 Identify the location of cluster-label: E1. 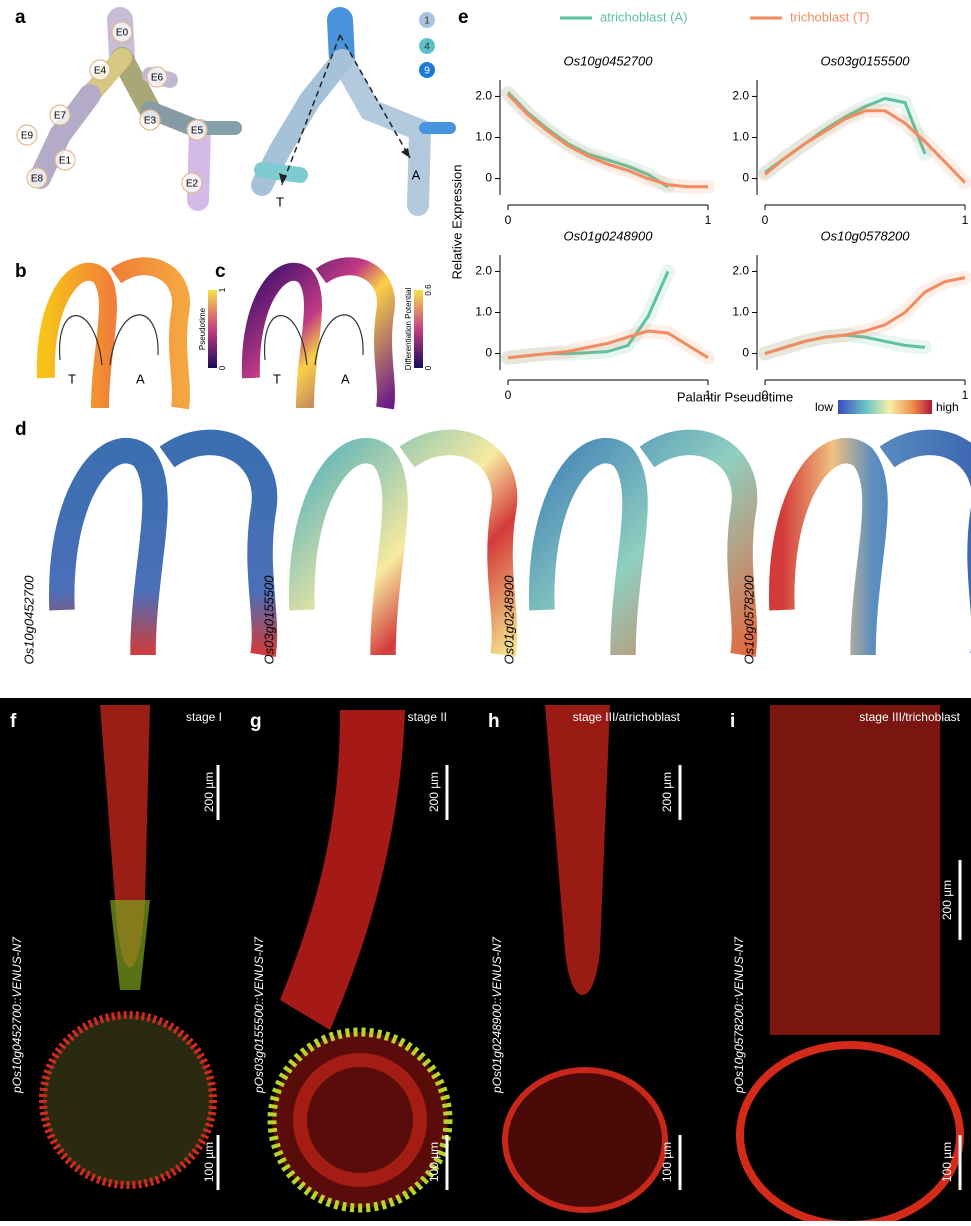
(65, 161).